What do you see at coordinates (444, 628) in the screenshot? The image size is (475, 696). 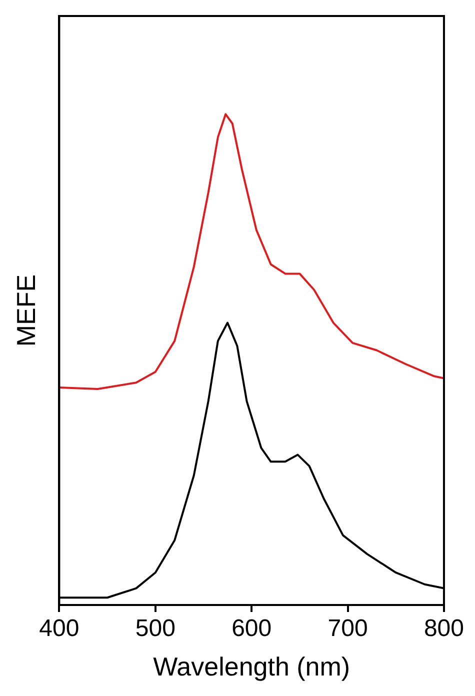 I see `x-tick-label: 800` at bounding box center [444, 628].